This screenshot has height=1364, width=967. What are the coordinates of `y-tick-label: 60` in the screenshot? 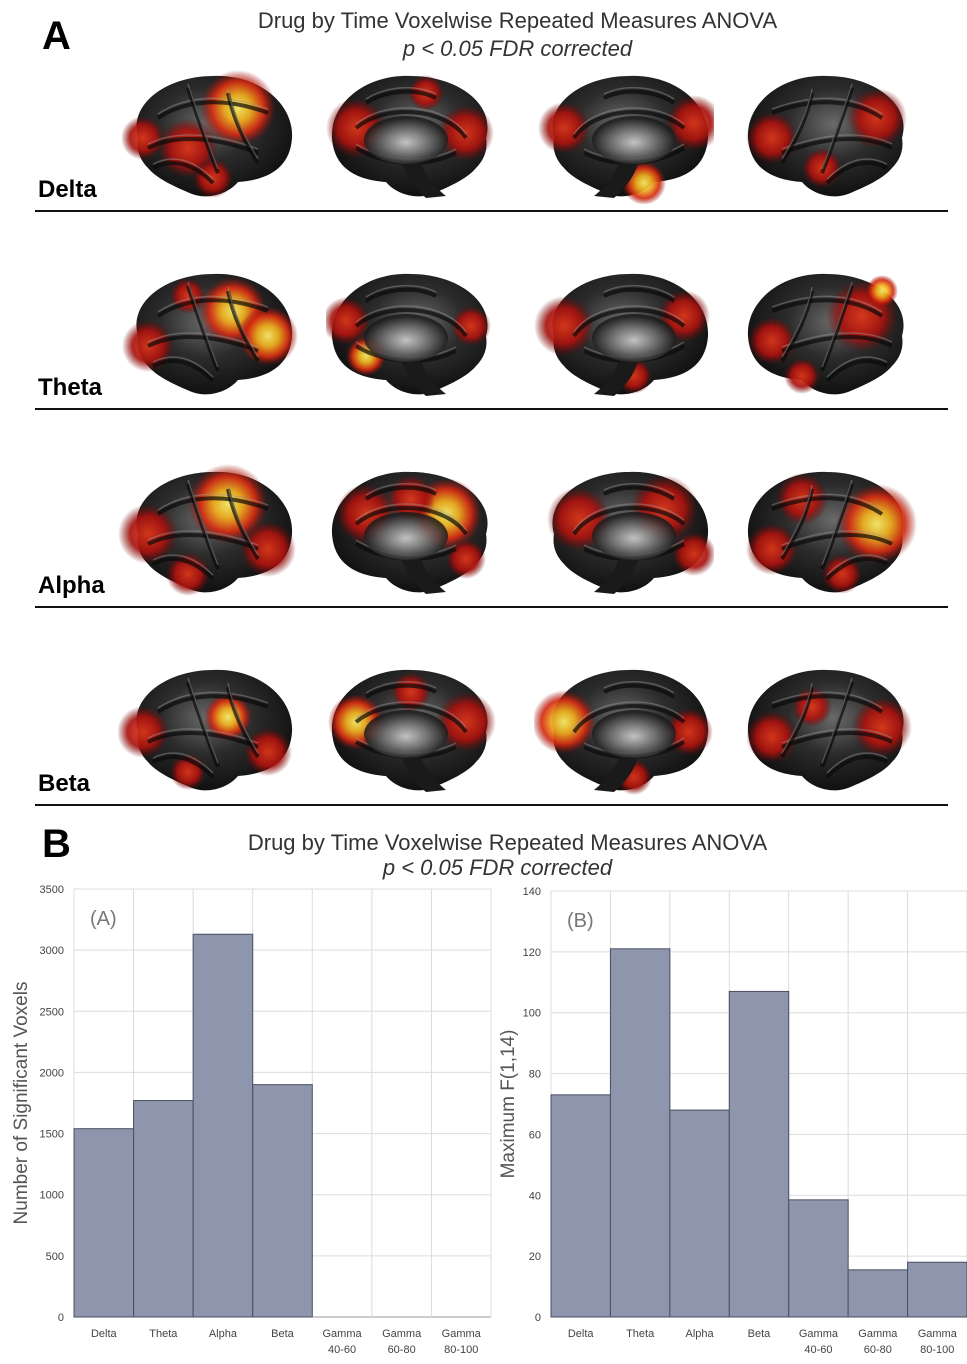 It's located at (535, 1135).